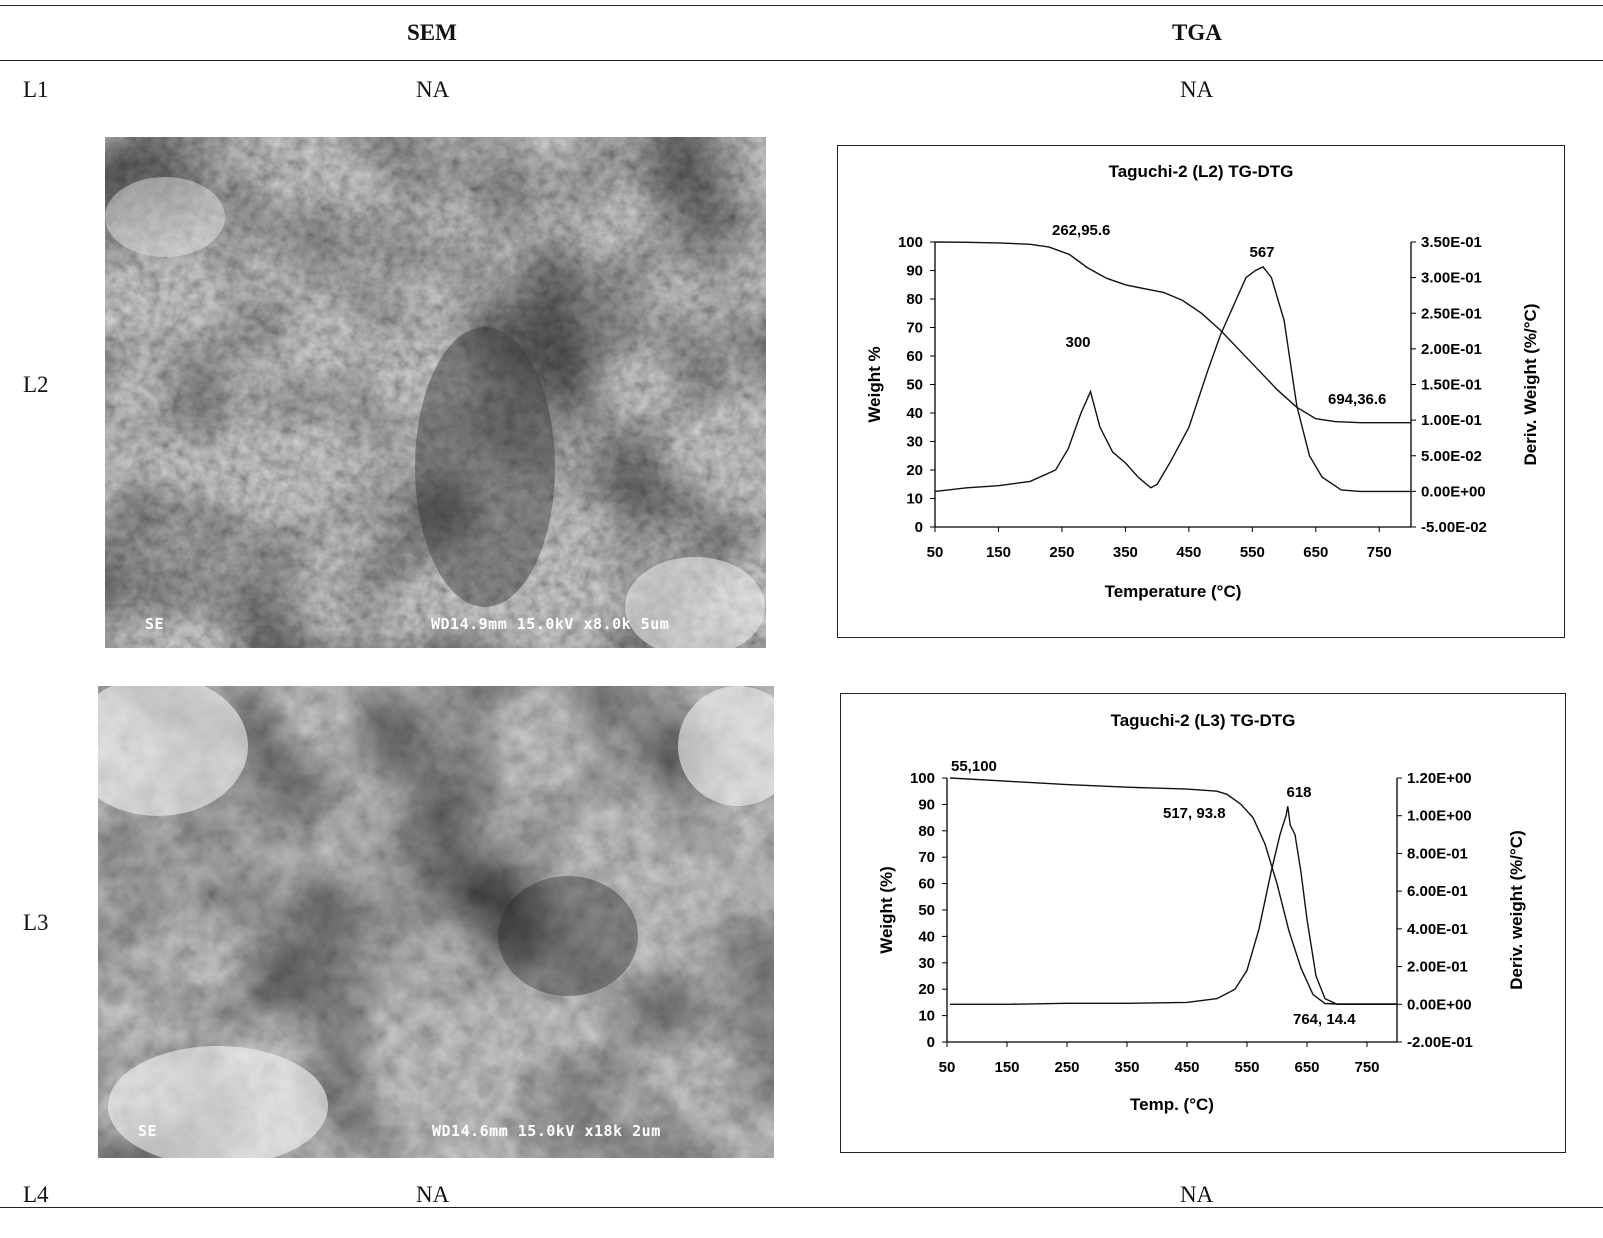 The height and width of the screenshot is (1238, 1603). I want to click on data-annotation: 618, so click(1298, 792).